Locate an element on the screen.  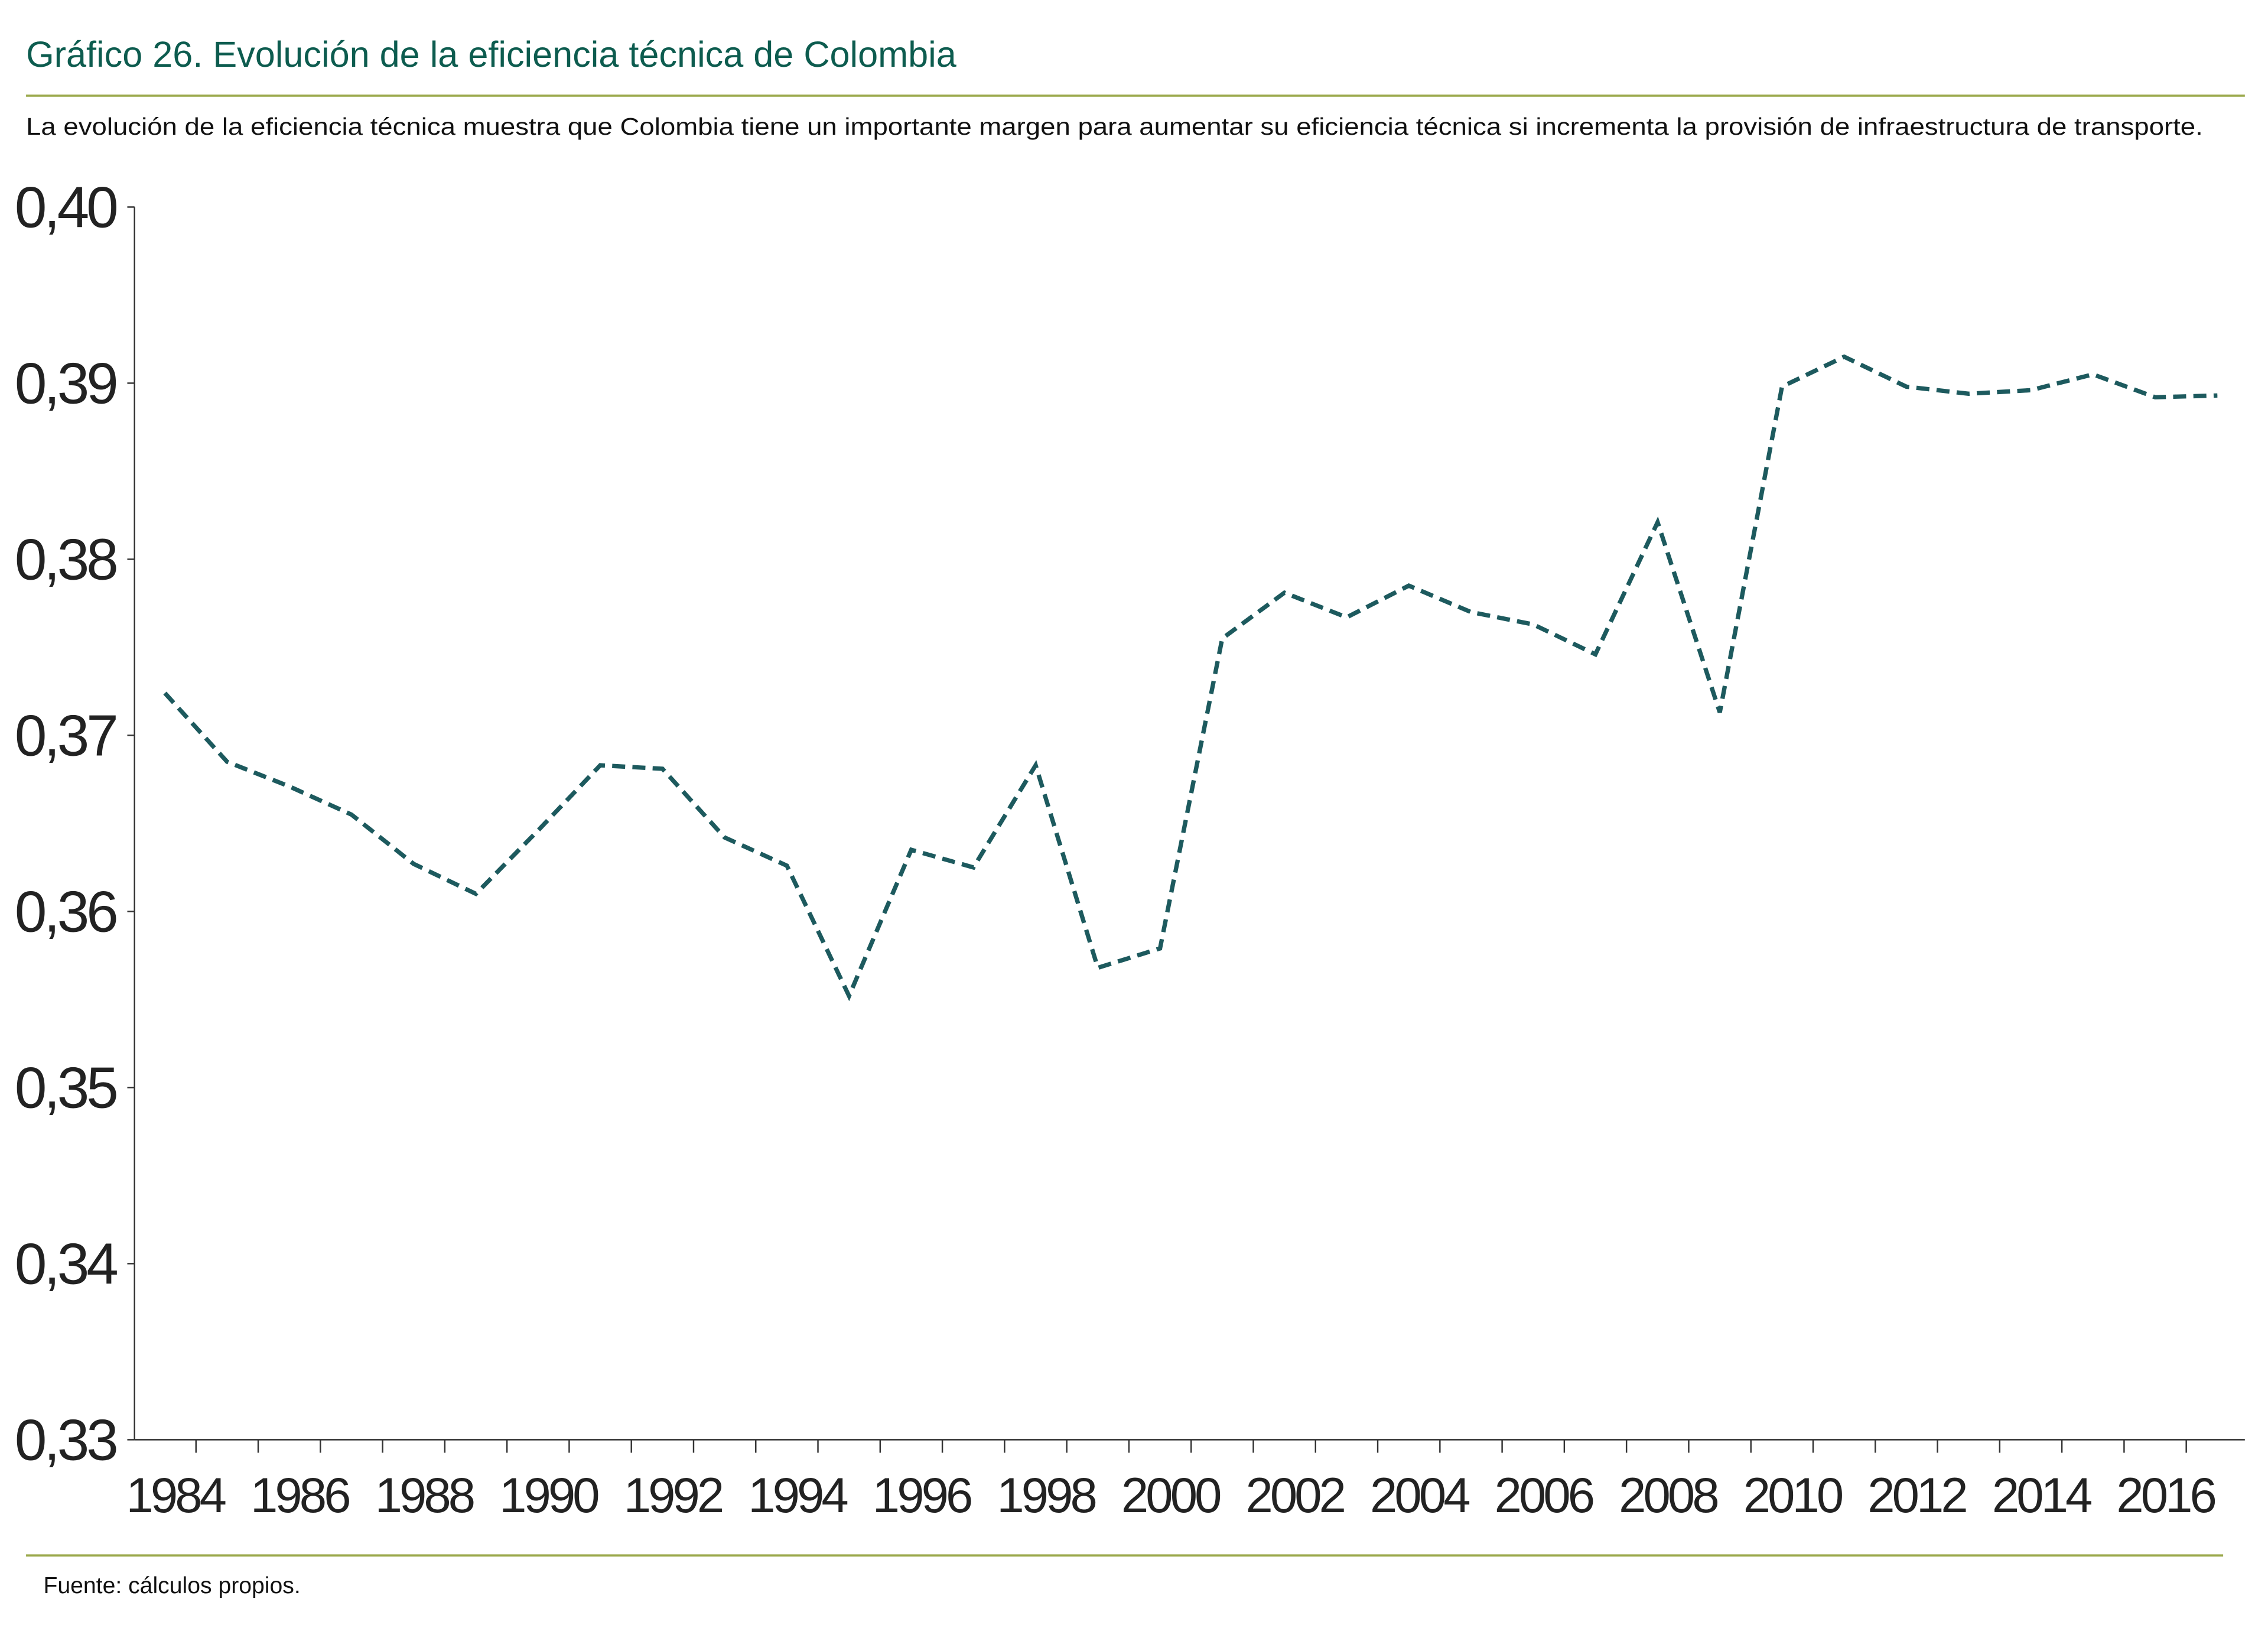
x-tick-label: 2010 is located at coordinates (1793, 1495).